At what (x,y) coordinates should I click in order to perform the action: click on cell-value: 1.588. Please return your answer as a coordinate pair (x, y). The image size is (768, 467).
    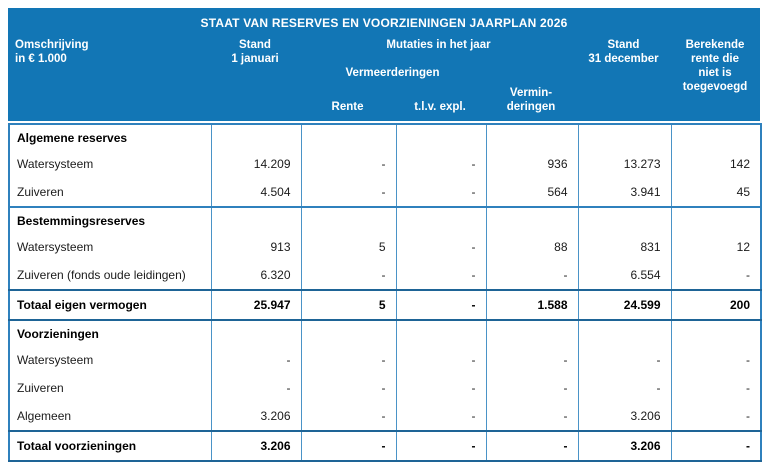
    Looking at the image, I should click on (531, 305).